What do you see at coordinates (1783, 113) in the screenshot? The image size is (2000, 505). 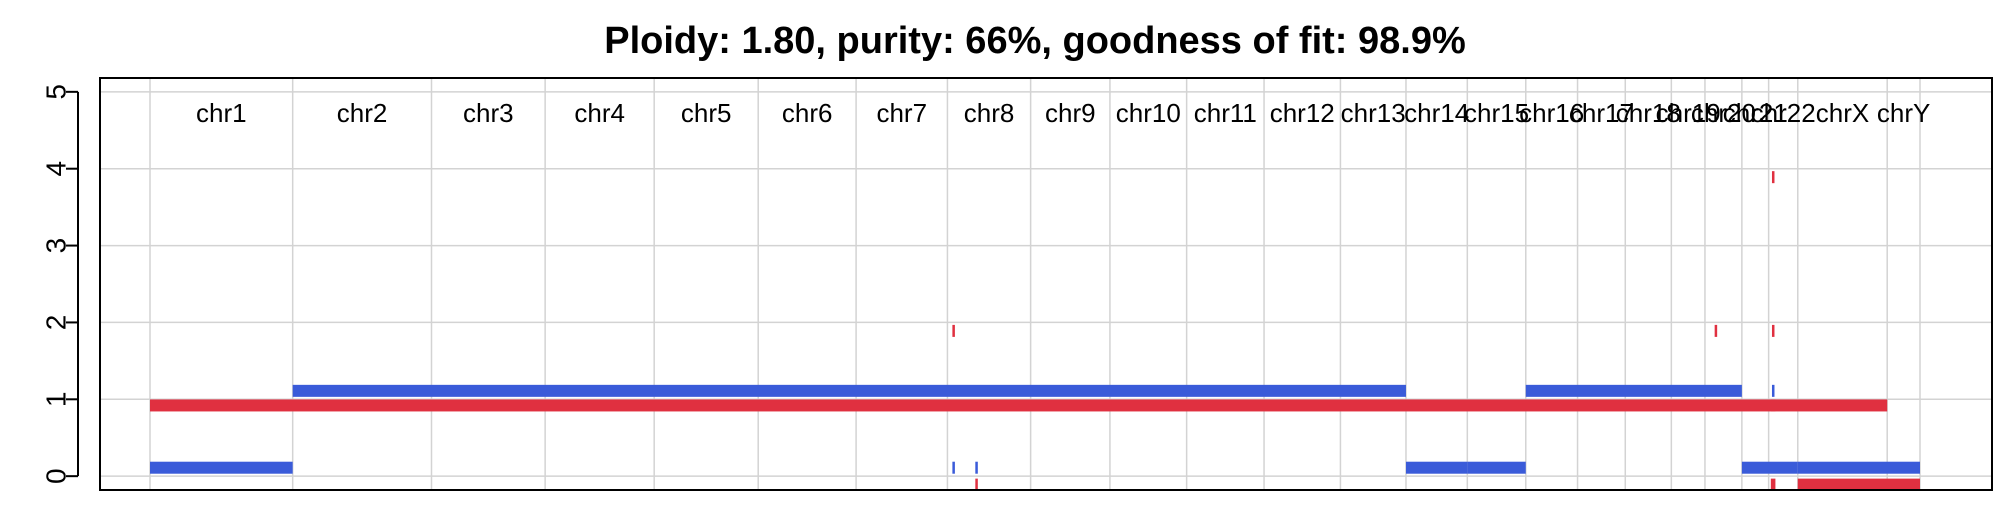 I see `chr-label-chr22: chr22` at bounding box center [1783, 113].